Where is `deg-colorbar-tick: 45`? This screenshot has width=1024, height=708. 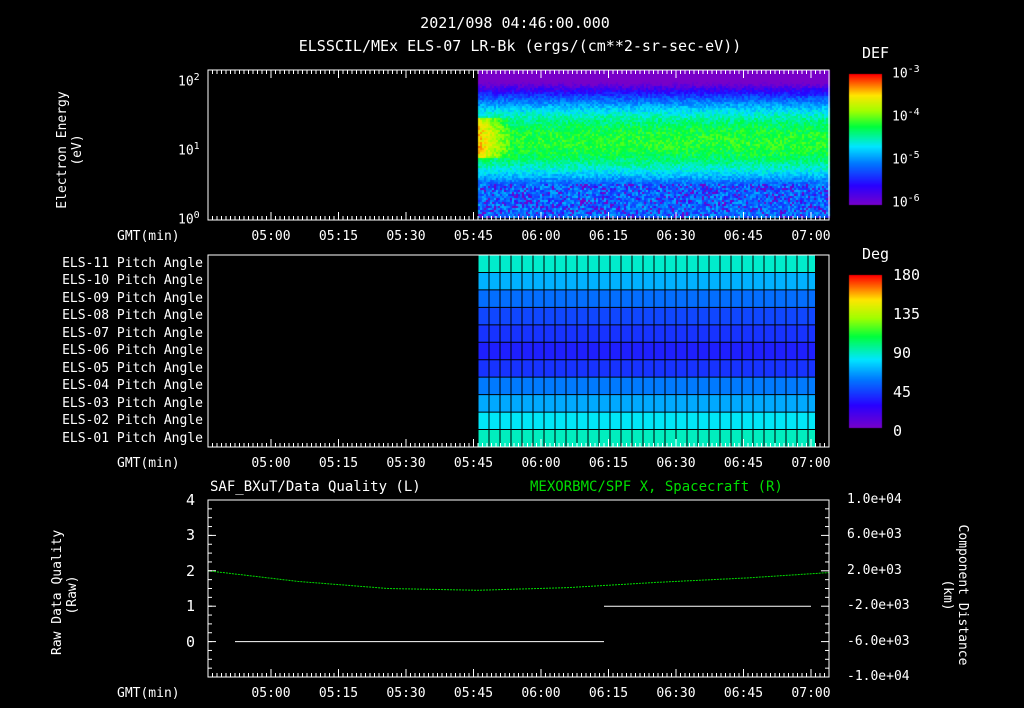
deg-colorbar-tick: 45 is located at coordinates (902, 392).